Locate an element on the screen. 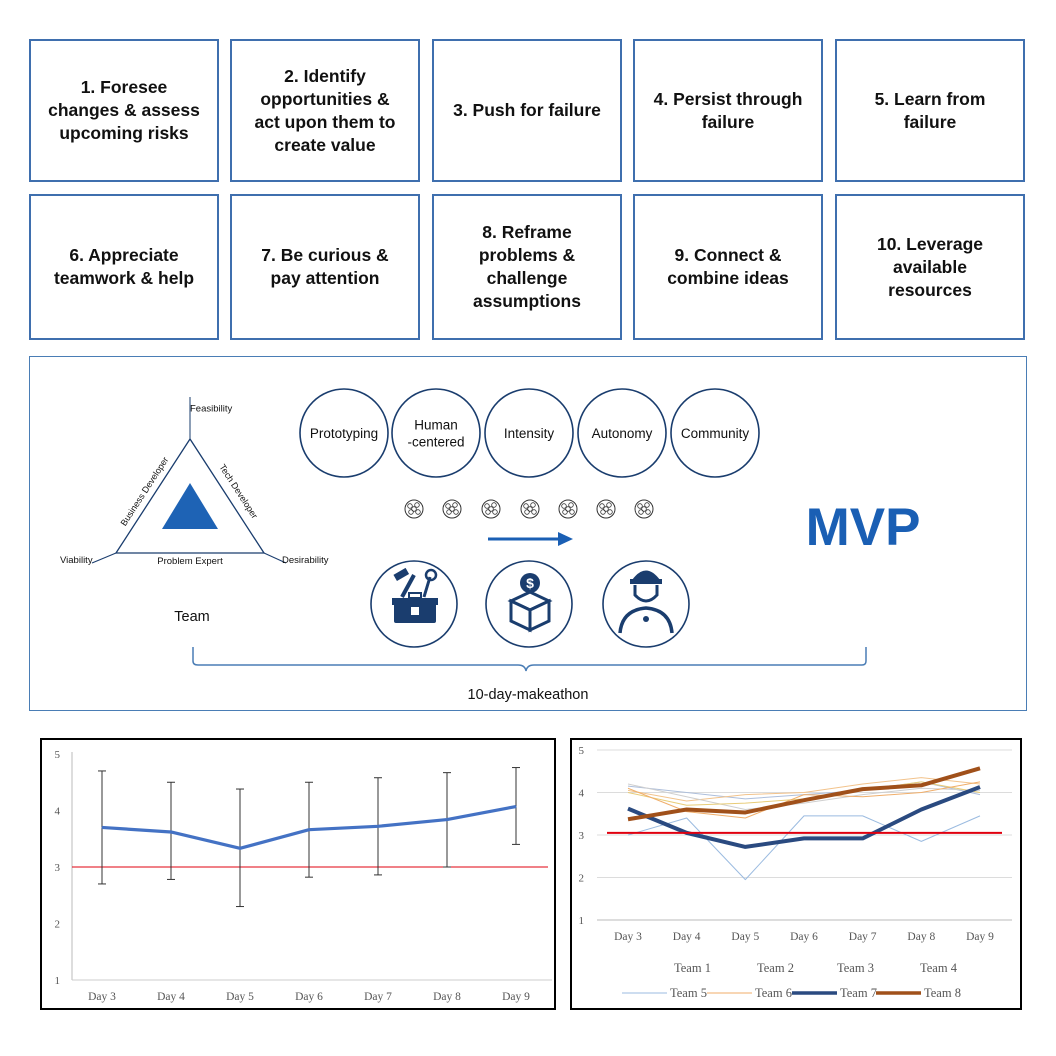 This screenshot has height=1056, width=1056. principle-1: Human -centered is located at coordinates (436, 433).